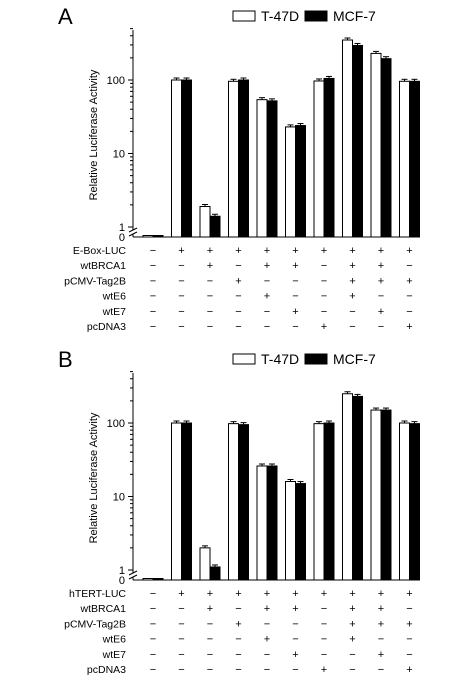 This screenshot has height=683, width=474. What do you see at coordinates (122, 571) in the screenshot?
I see `y-tick-label: 1` at bounding box center [122, 571].